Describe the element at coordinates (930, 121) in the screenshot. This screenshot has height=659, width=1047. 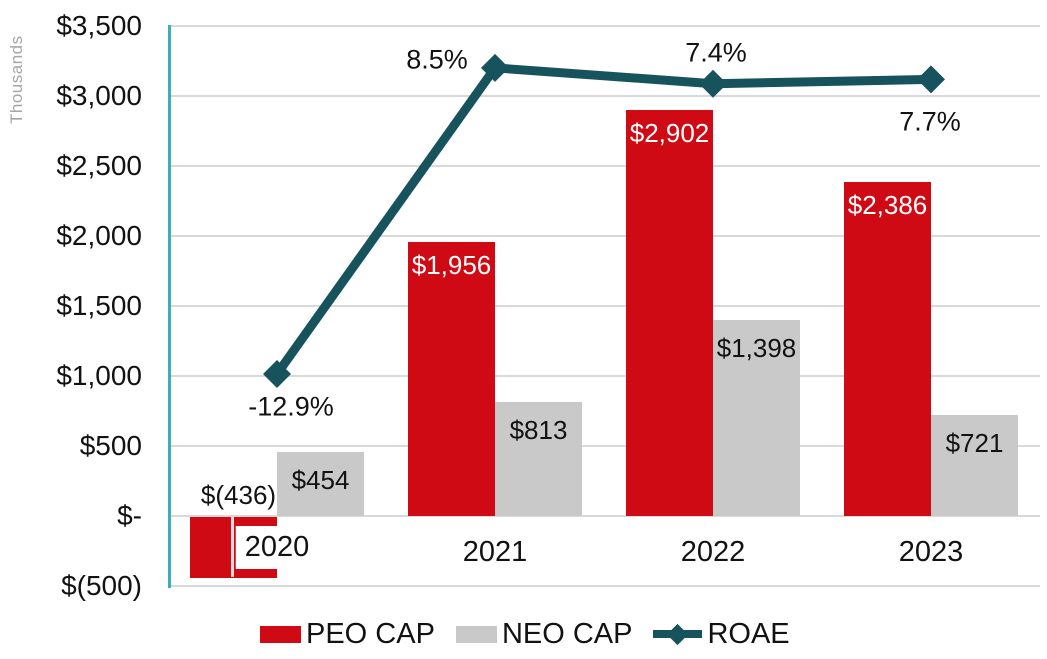
I see `roae-label-2023: 7.7%` at that location.